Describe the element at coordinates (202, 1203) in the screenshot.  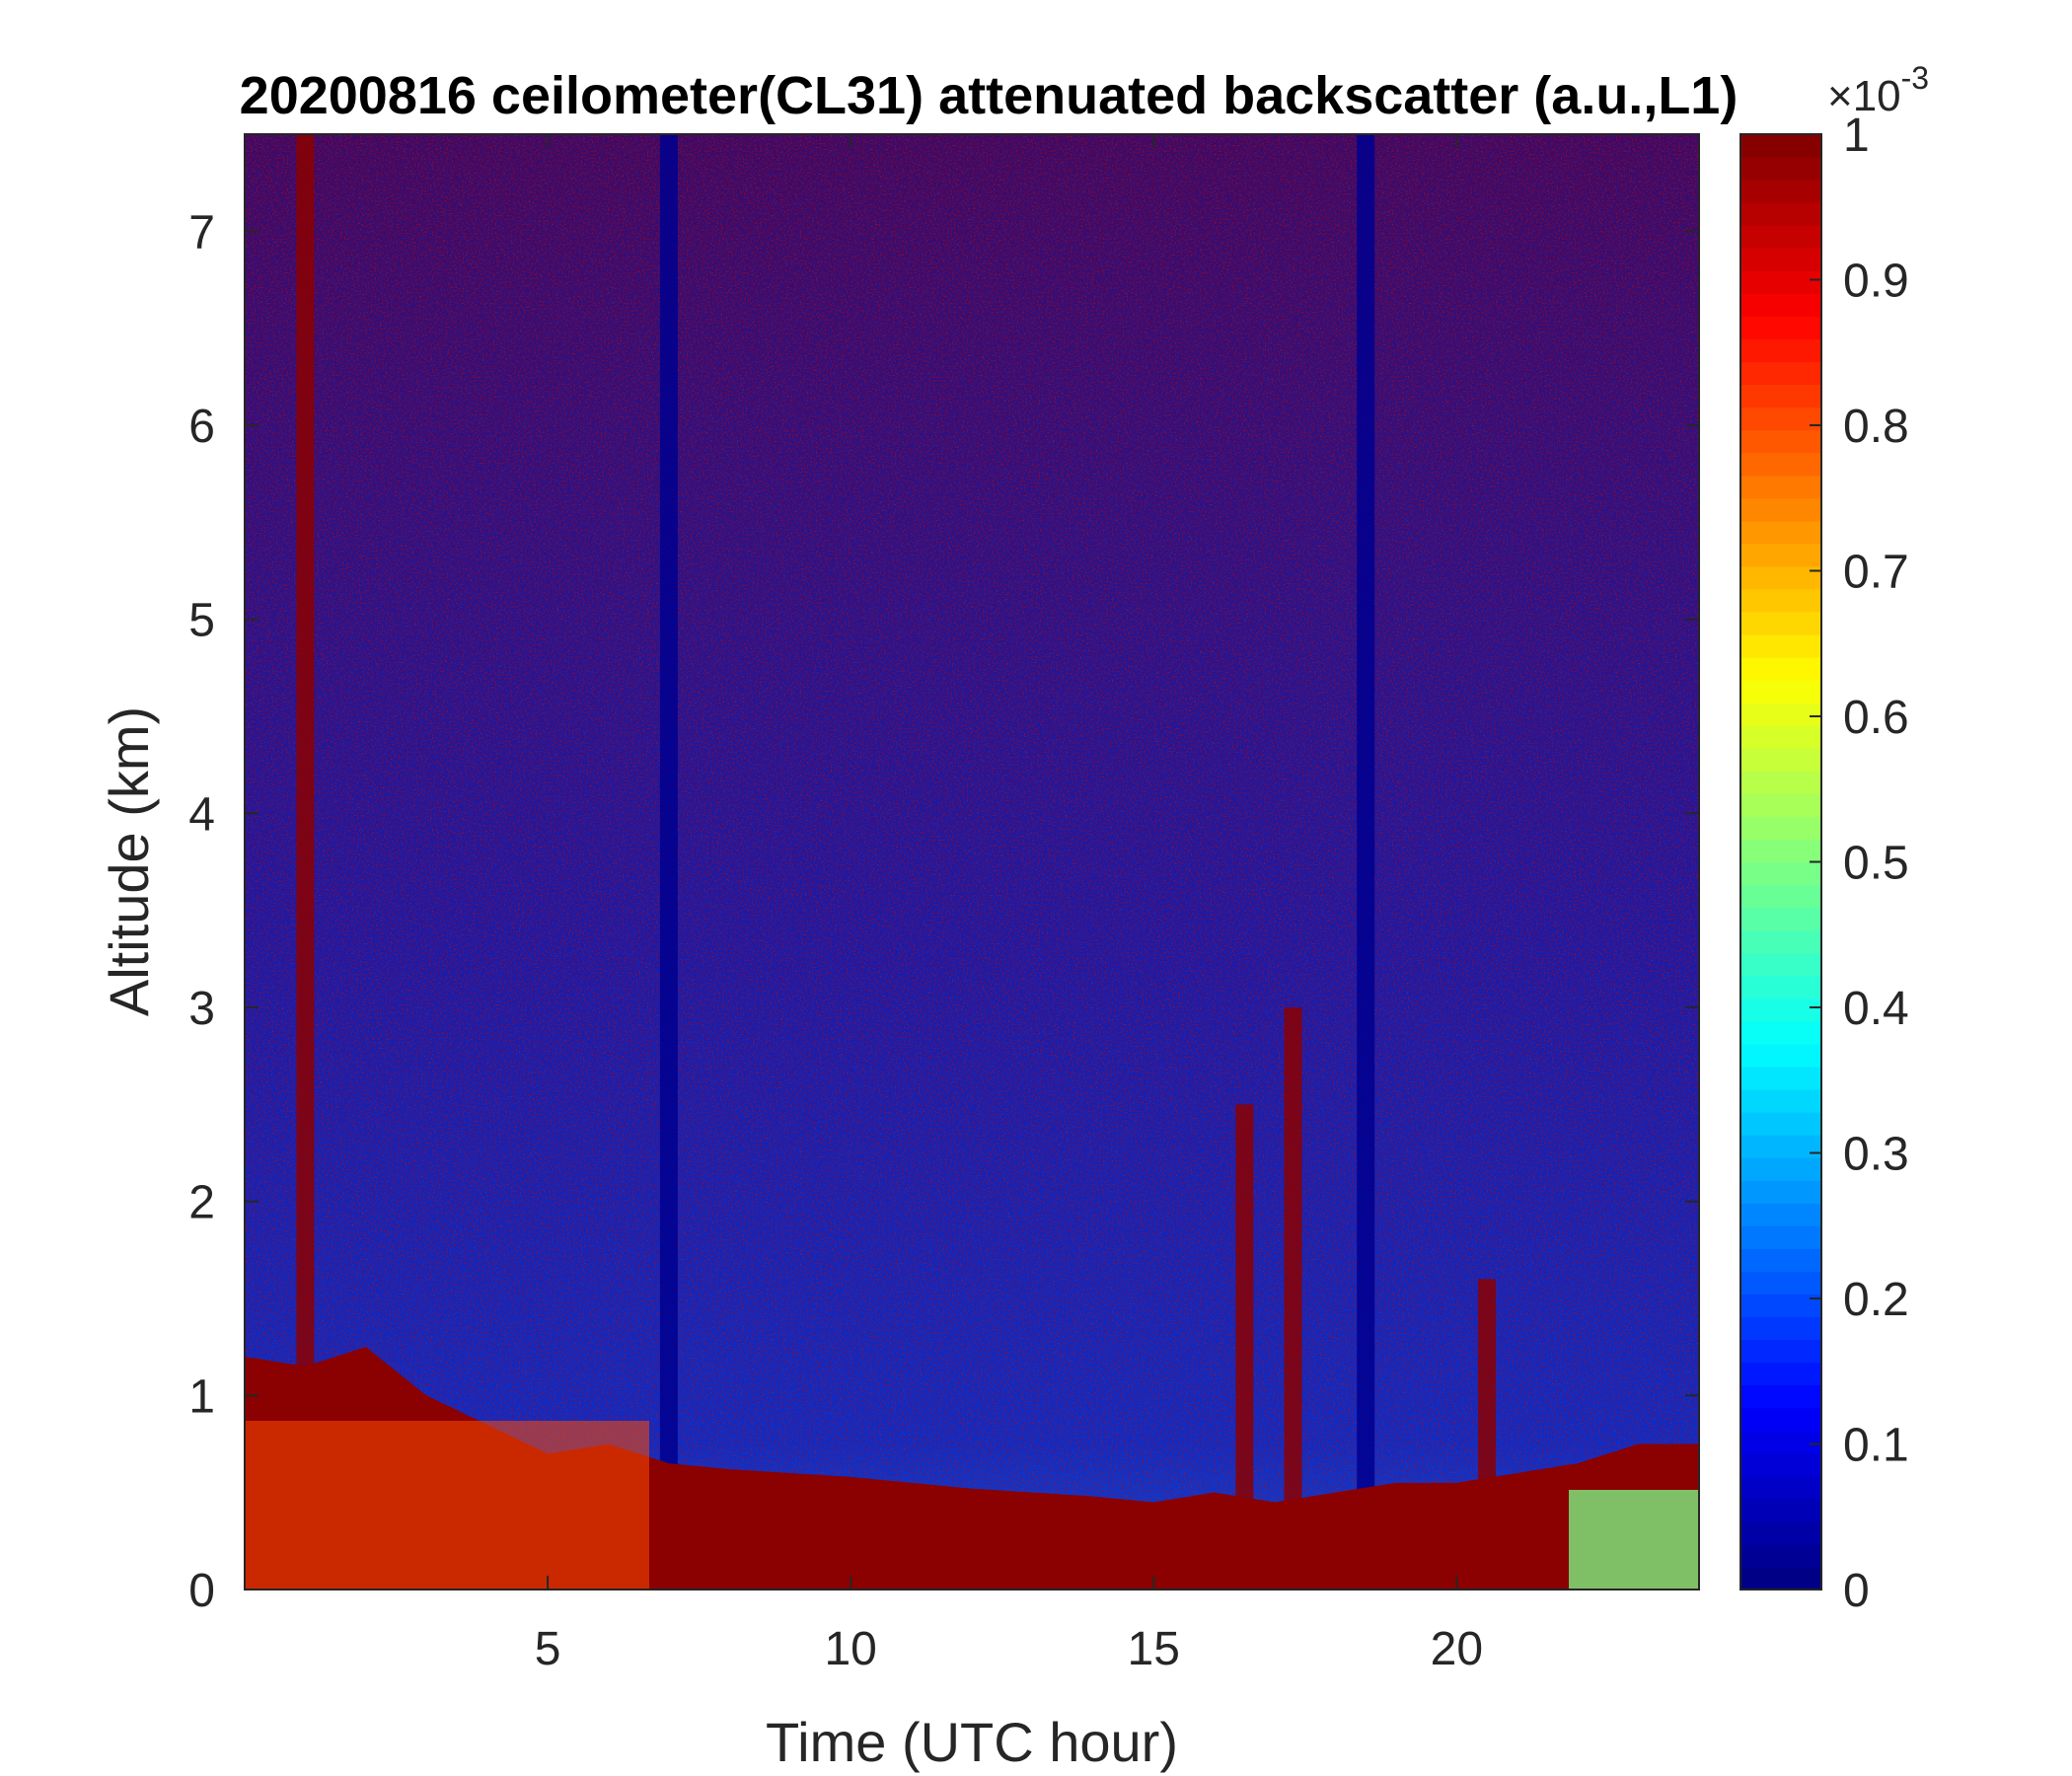
I see `y-tick-label: 2` at that location.